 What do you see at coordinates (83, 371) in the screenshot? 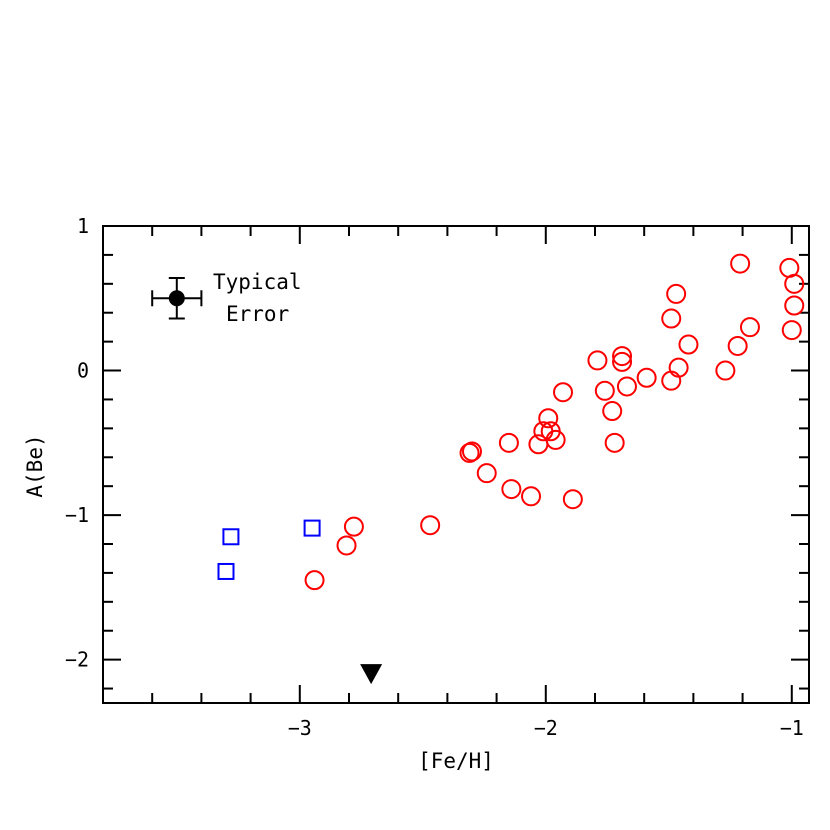
I see `y-tick-label: 0` at bounding box center [83, 371].